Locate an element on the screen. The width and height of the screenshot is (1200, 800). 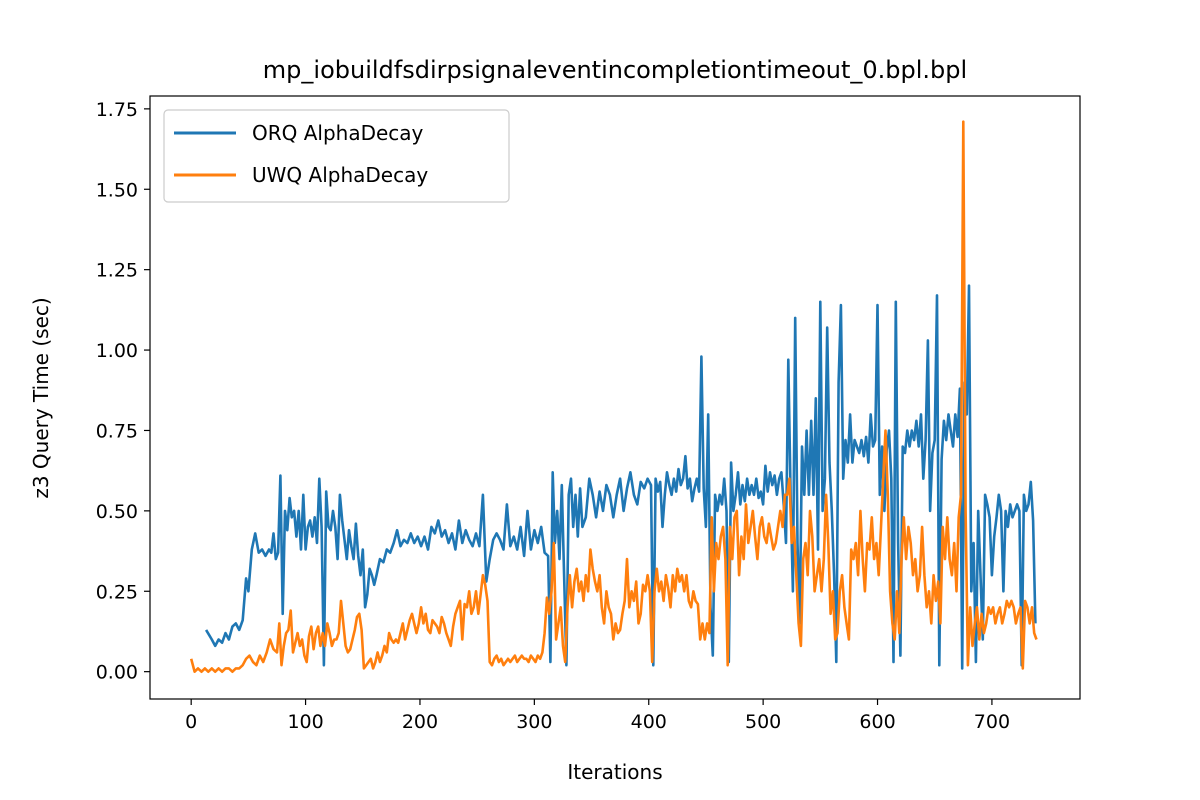
x-tick-label: 100 is located at coordinates (305, 722).